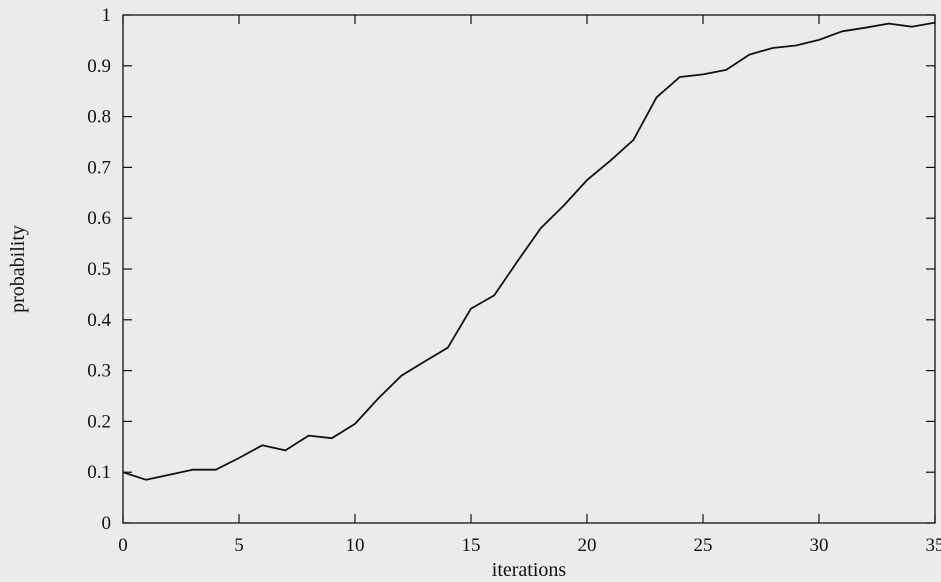 Image resolution: width=941 pixels, height=582 pixels. I want to click on y-tick-label: 0, so click(107, 523).